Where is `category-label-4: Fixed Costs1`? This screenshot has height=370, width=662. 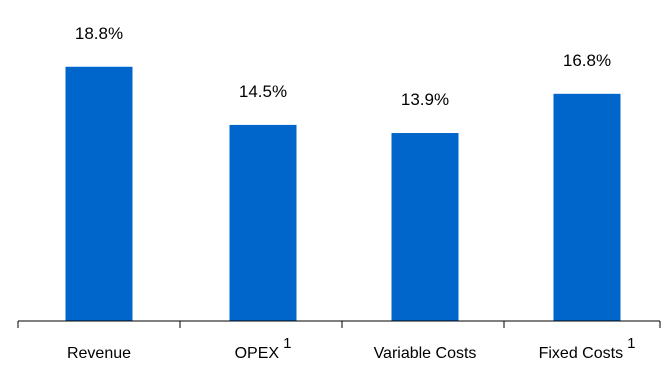
category-label-4: Fixed Costs1 is located at coordinates (587, 348).